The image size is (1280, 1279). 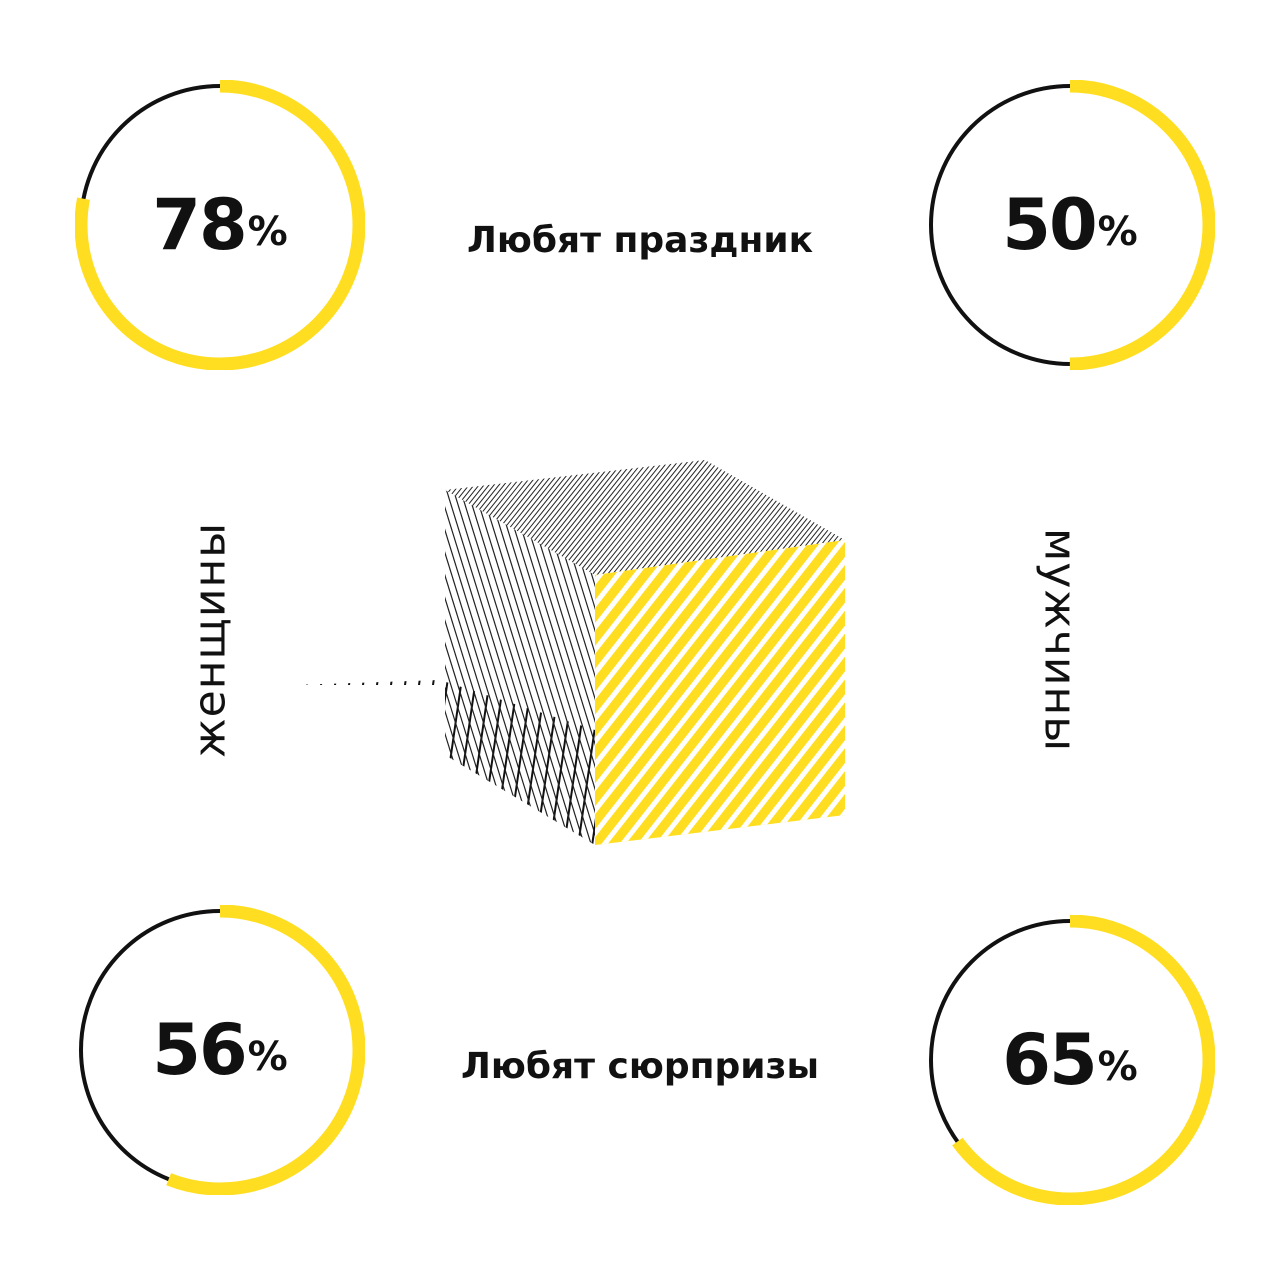 I want to click on gauge-value-label: 78%, so click(x=220, y=225).